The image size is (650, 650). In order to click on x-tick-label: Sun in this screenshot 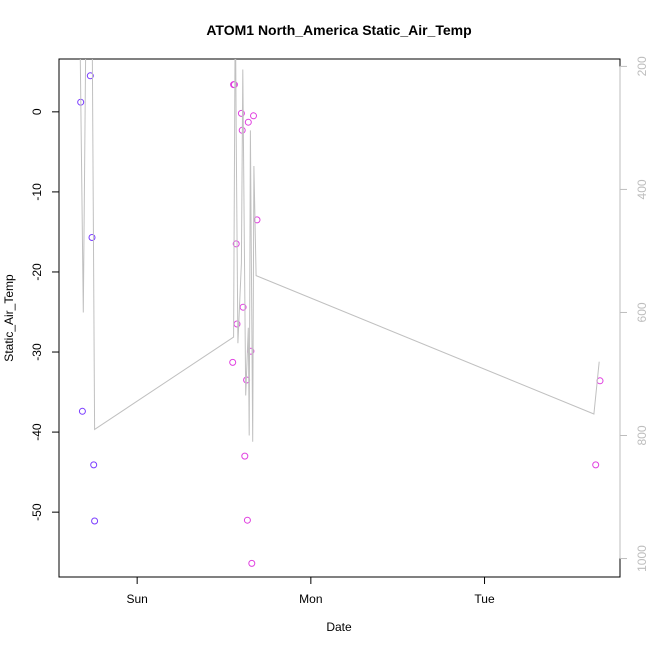, I will do `click(136, 599)`.